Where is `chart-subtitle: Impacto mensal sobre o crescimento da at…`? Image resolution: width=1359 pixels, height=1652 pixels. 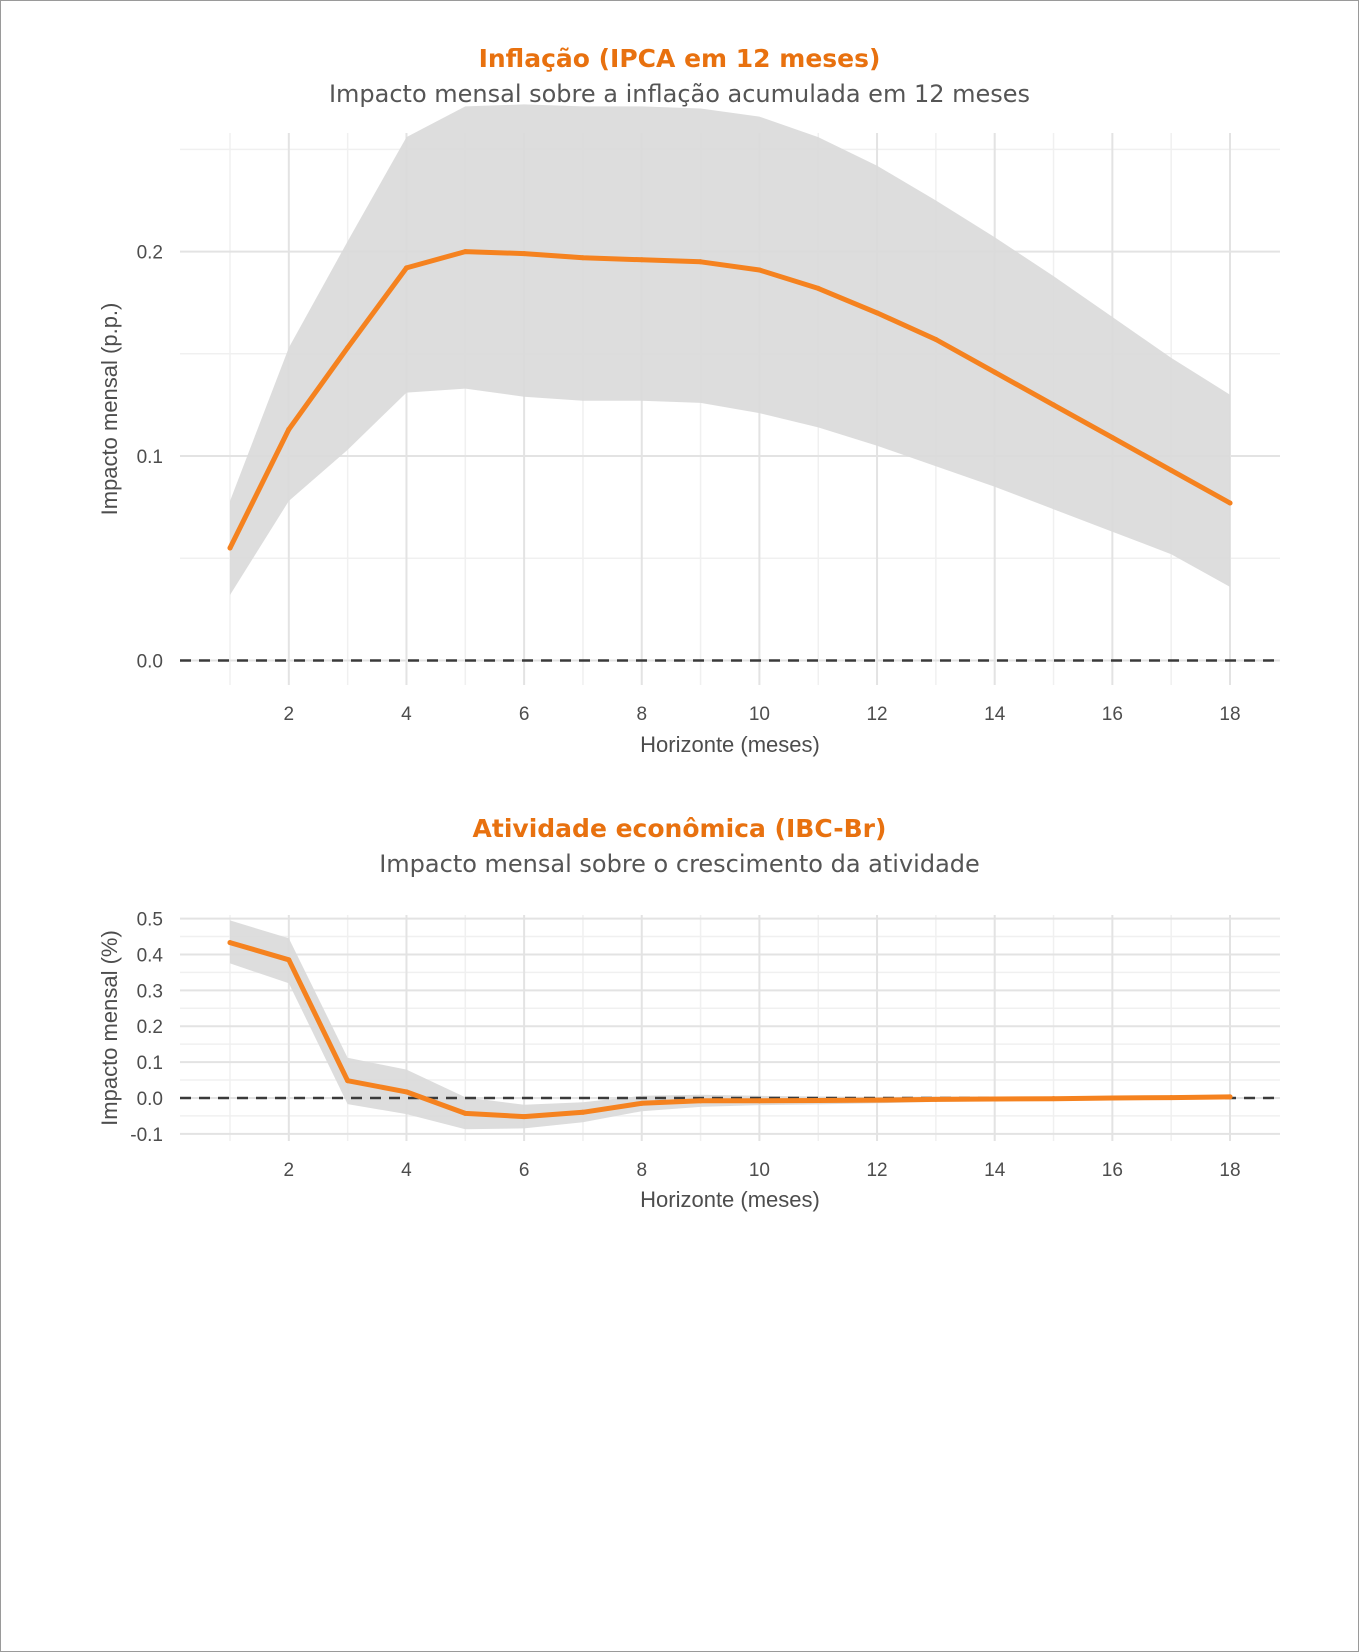
chart-subtitle: Impacto mensal sobre o crescimento da at… is located at coordinates (679, 864).